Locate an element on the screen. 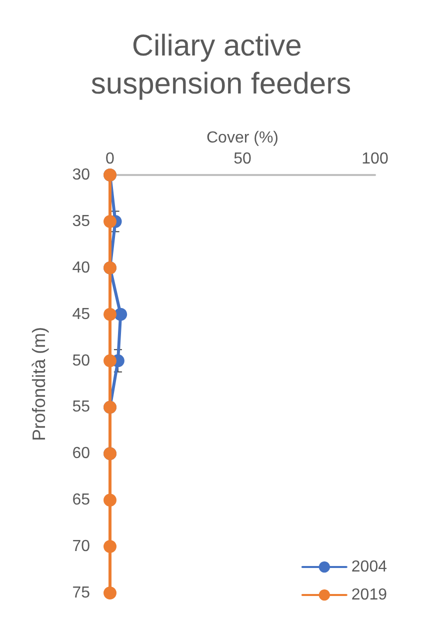 This screenshot has height=628, width=442. y-tick-label: 75 is located at coordinates (81, 593).